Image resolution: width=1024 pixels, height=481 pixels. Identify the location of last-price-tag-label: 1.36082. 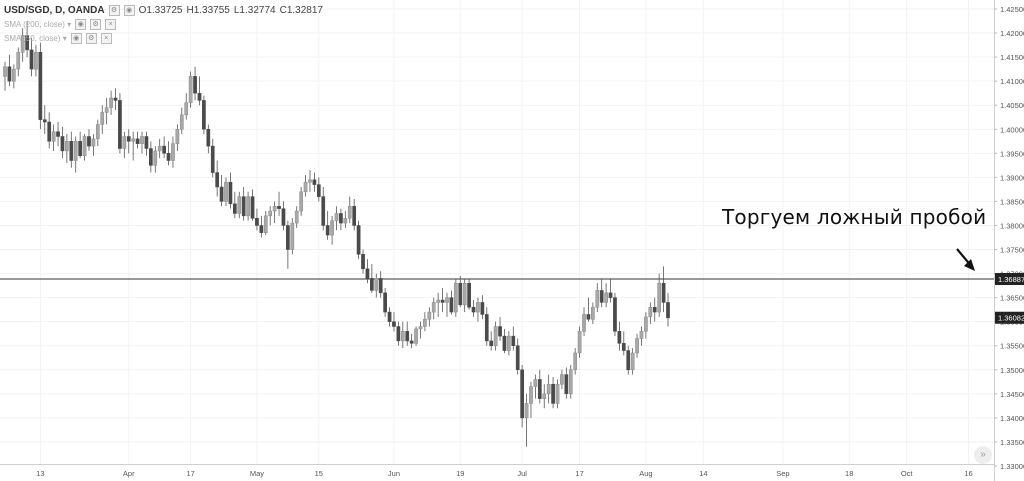
(1011, 318).